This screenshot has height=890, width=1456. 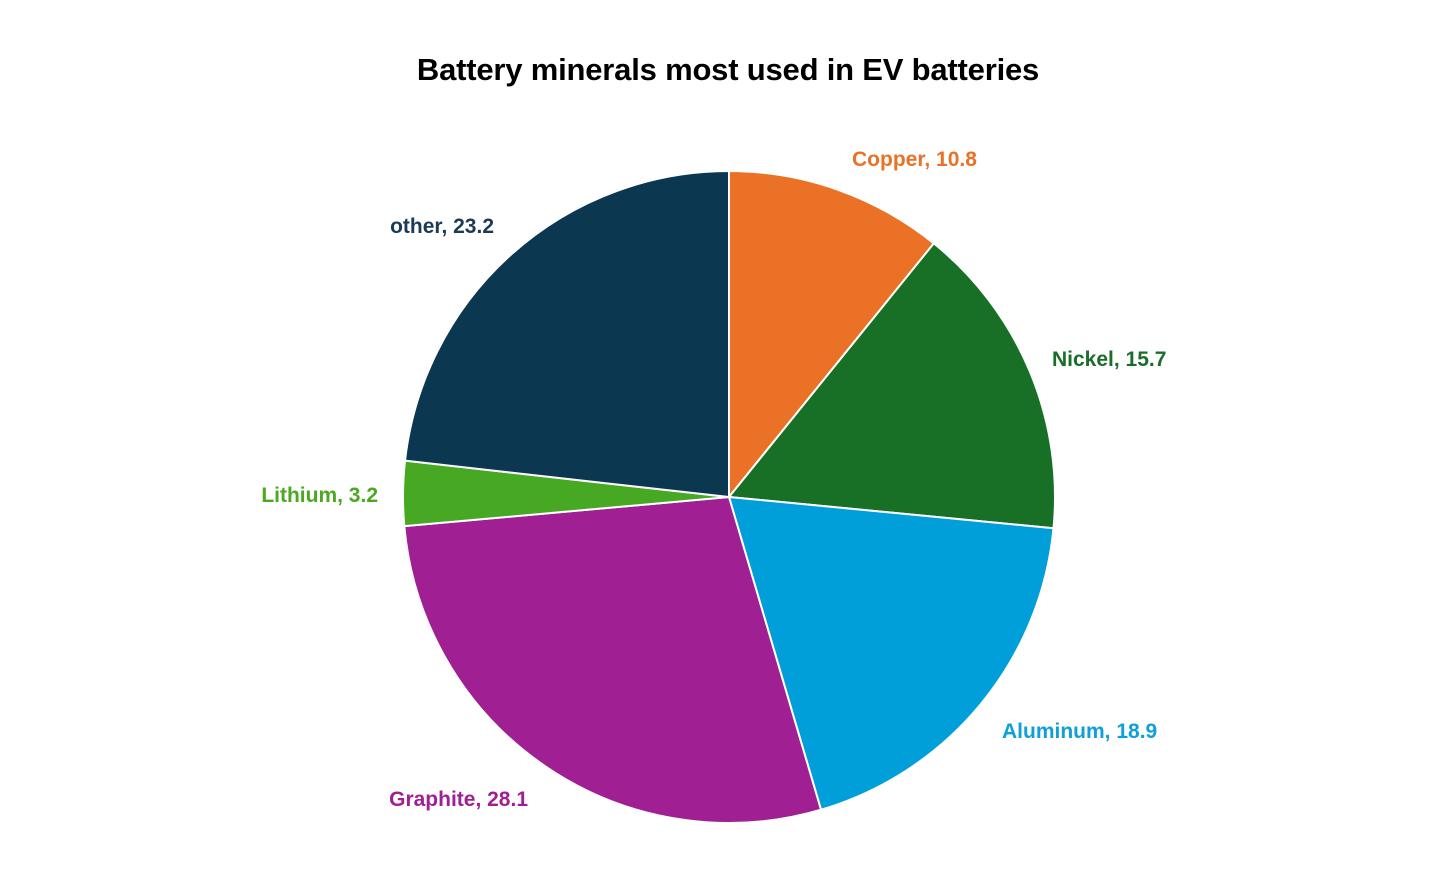 I want to click on pie-slice-aluminum, so click(x=891, y=653).